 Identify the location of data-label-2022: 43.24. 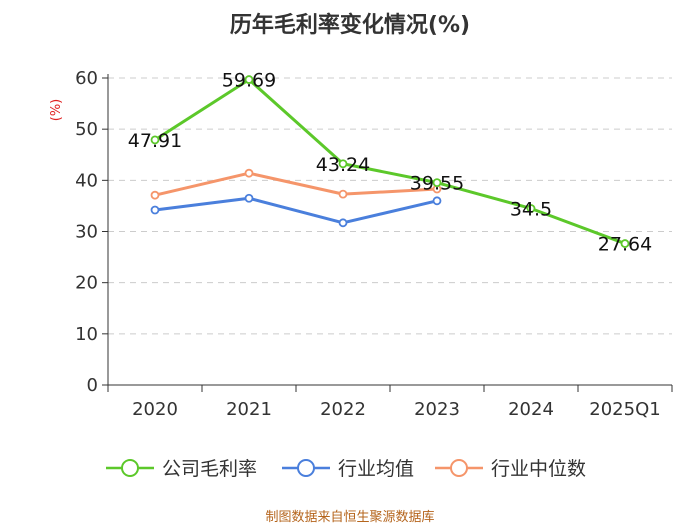
(343, 165).